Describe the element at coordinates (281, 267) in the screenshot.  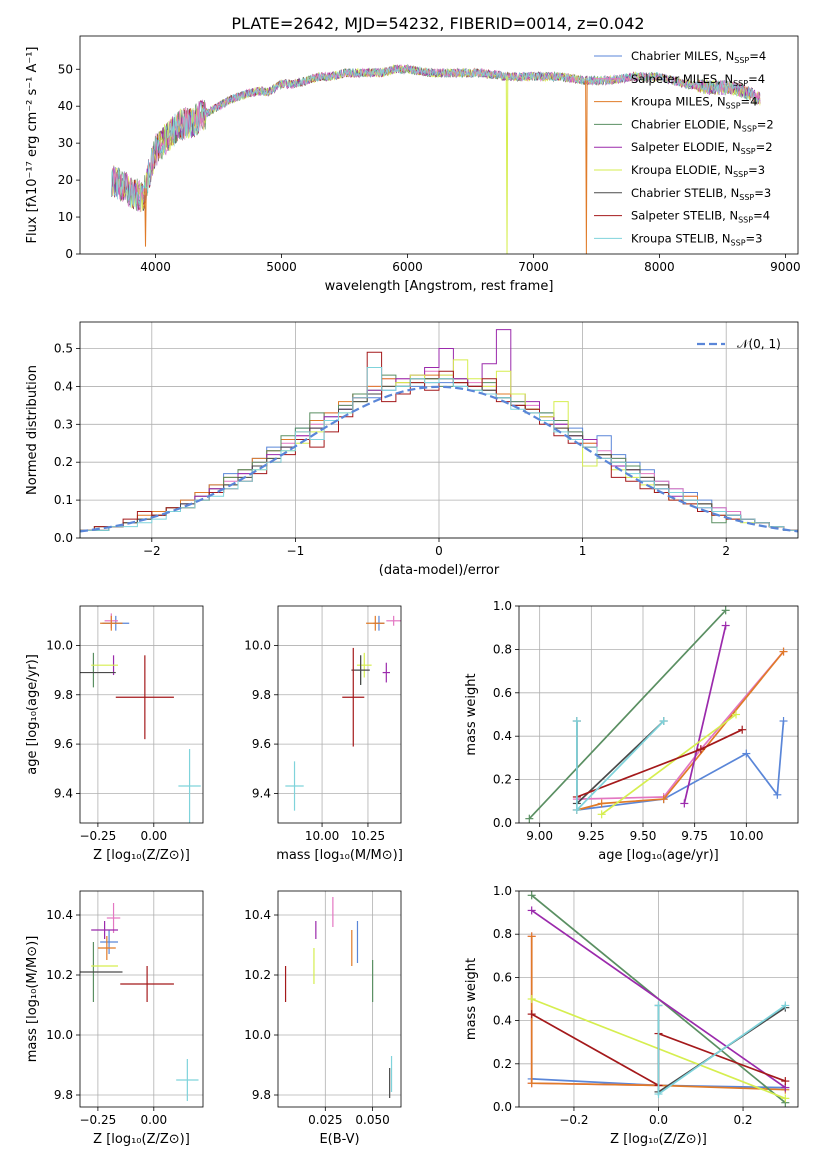
I see `x-tick-label: 5000` at that location.